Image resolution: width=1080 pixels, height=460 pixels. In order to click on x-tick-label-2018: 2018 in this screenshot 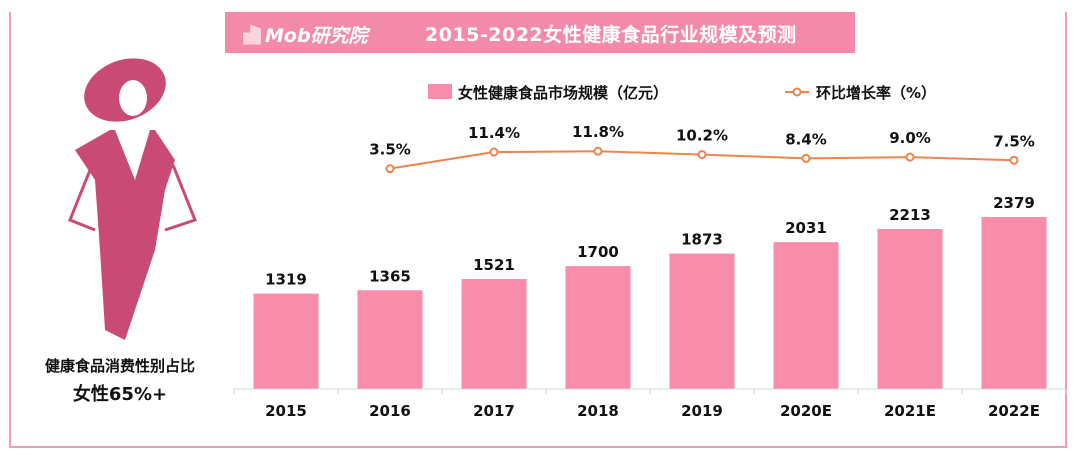, I will do `click(598, 411)`.